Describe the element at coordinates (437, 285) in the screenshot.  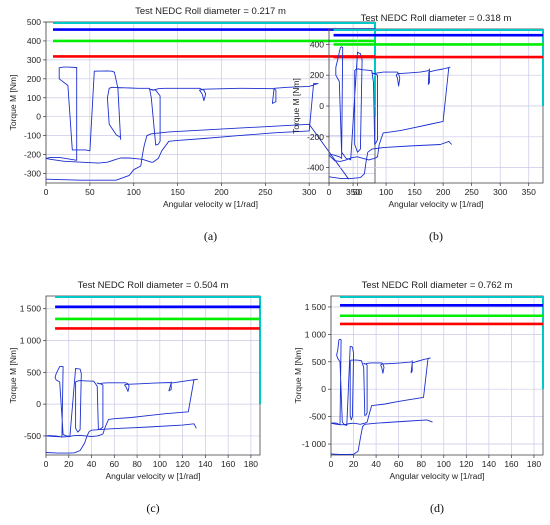
I see `chart-title: Test NEDC Roll diameter = 0.762 m` at that location.